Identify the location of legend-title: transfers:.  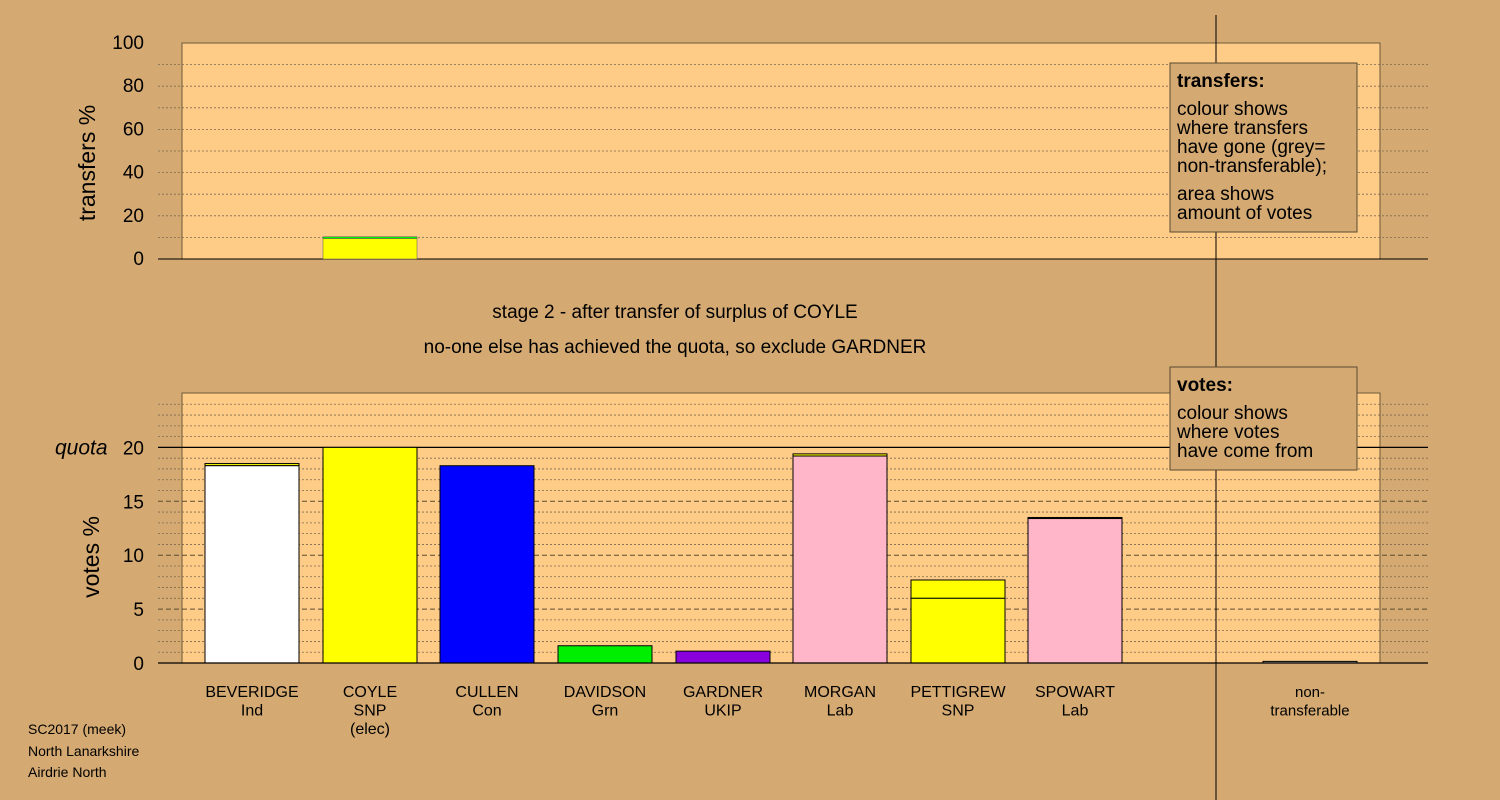
(1221, 81).